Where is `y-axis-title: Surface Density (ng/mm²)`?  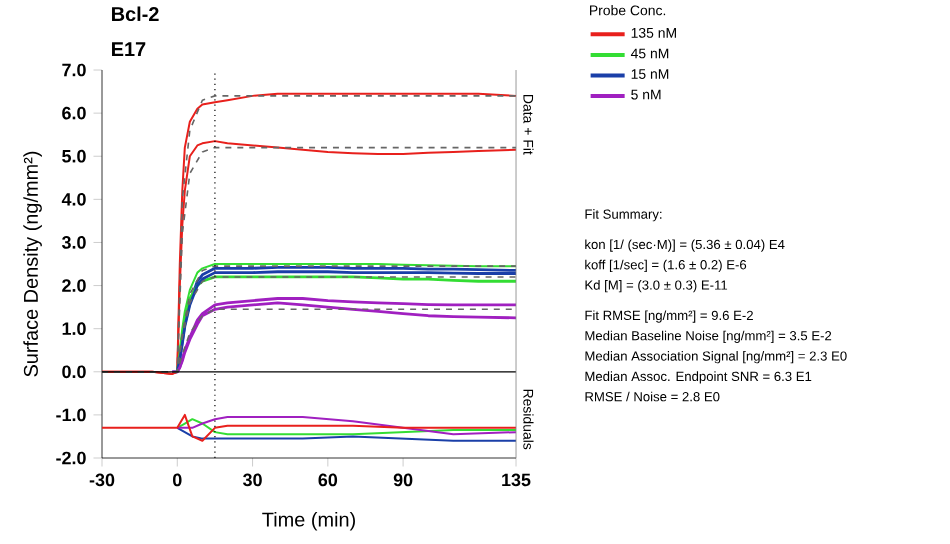 y-axis-title: Surface Density (ng/mm²) is located at coordinates (32, 264).